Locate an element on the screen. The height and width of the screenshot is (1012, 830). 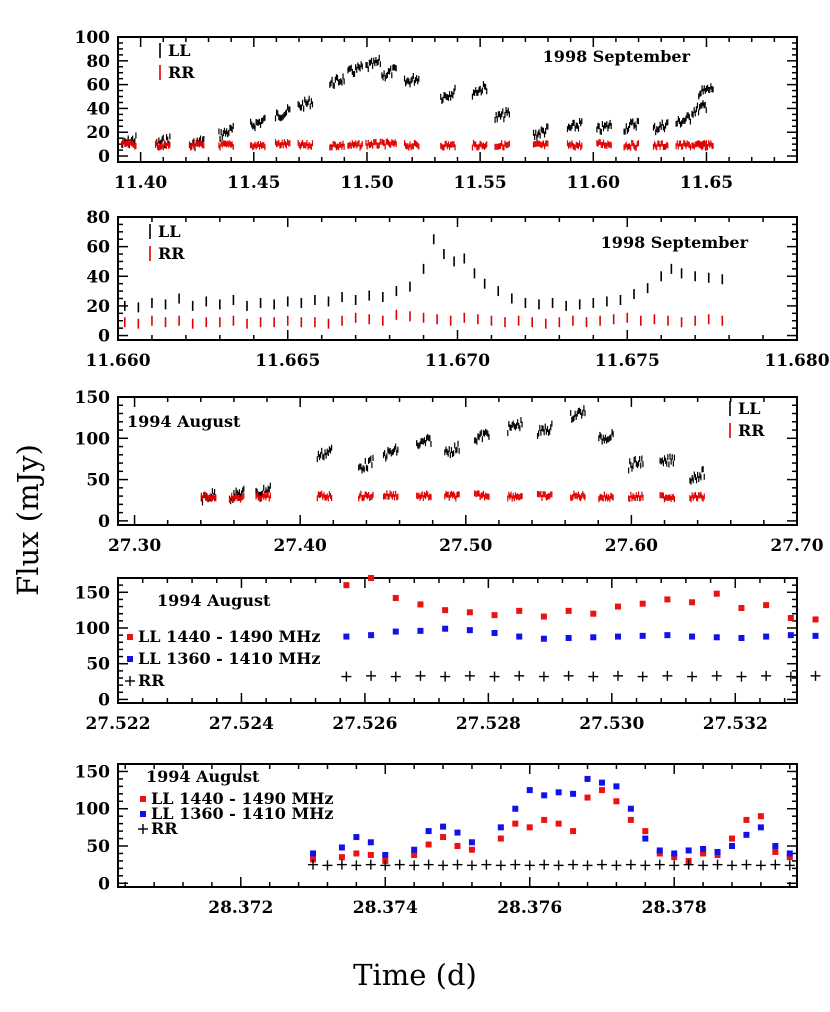
y-tick-label: 80 is located at coordinates (98, 218).